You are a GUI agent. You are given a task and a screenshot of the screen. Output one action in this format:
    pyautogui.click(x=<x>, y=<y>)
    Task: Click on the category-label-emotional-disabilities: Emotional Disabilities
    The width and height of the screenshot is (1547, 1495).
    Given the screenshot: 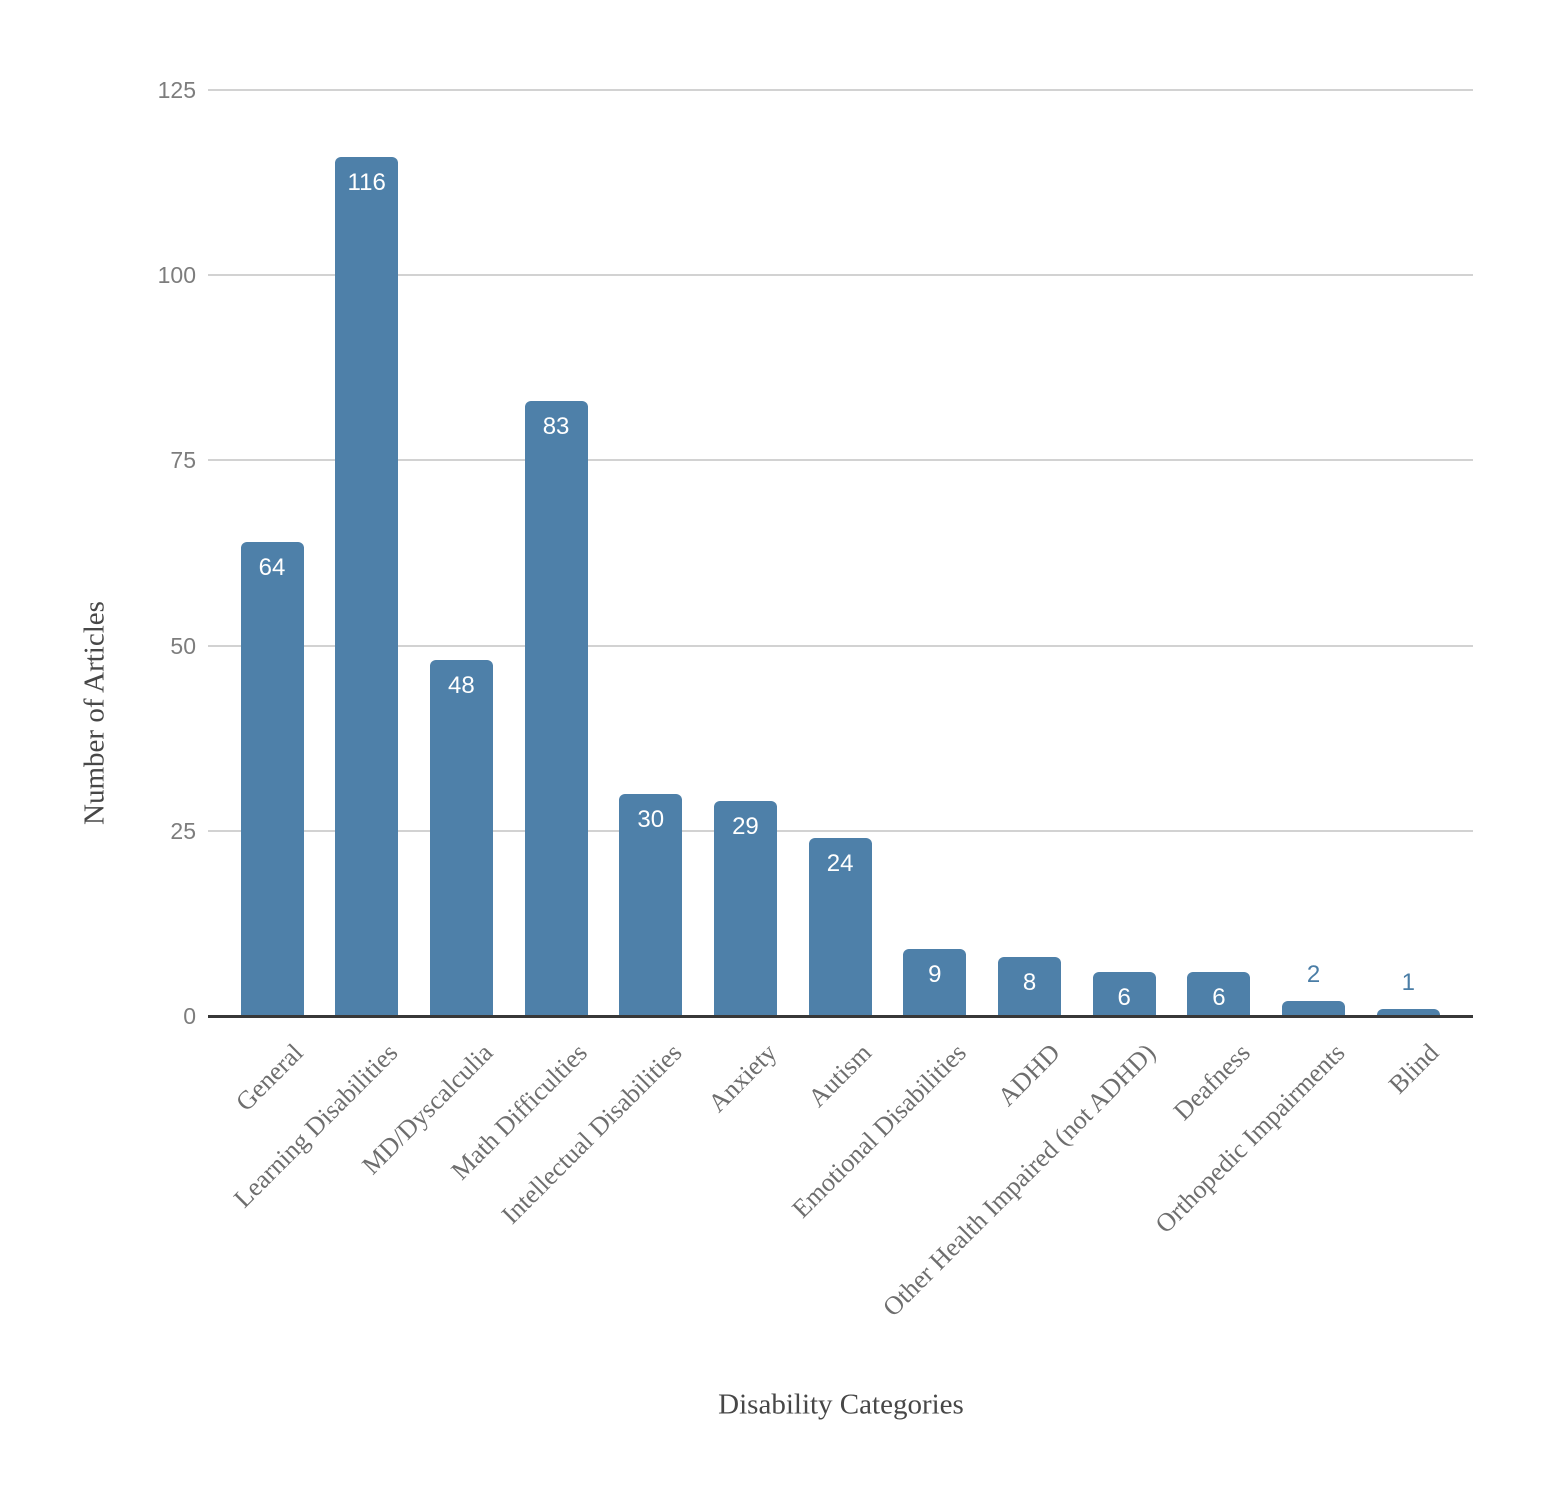 What is the action you would take?
    pyautogui.click(x=878, y=1131)
    